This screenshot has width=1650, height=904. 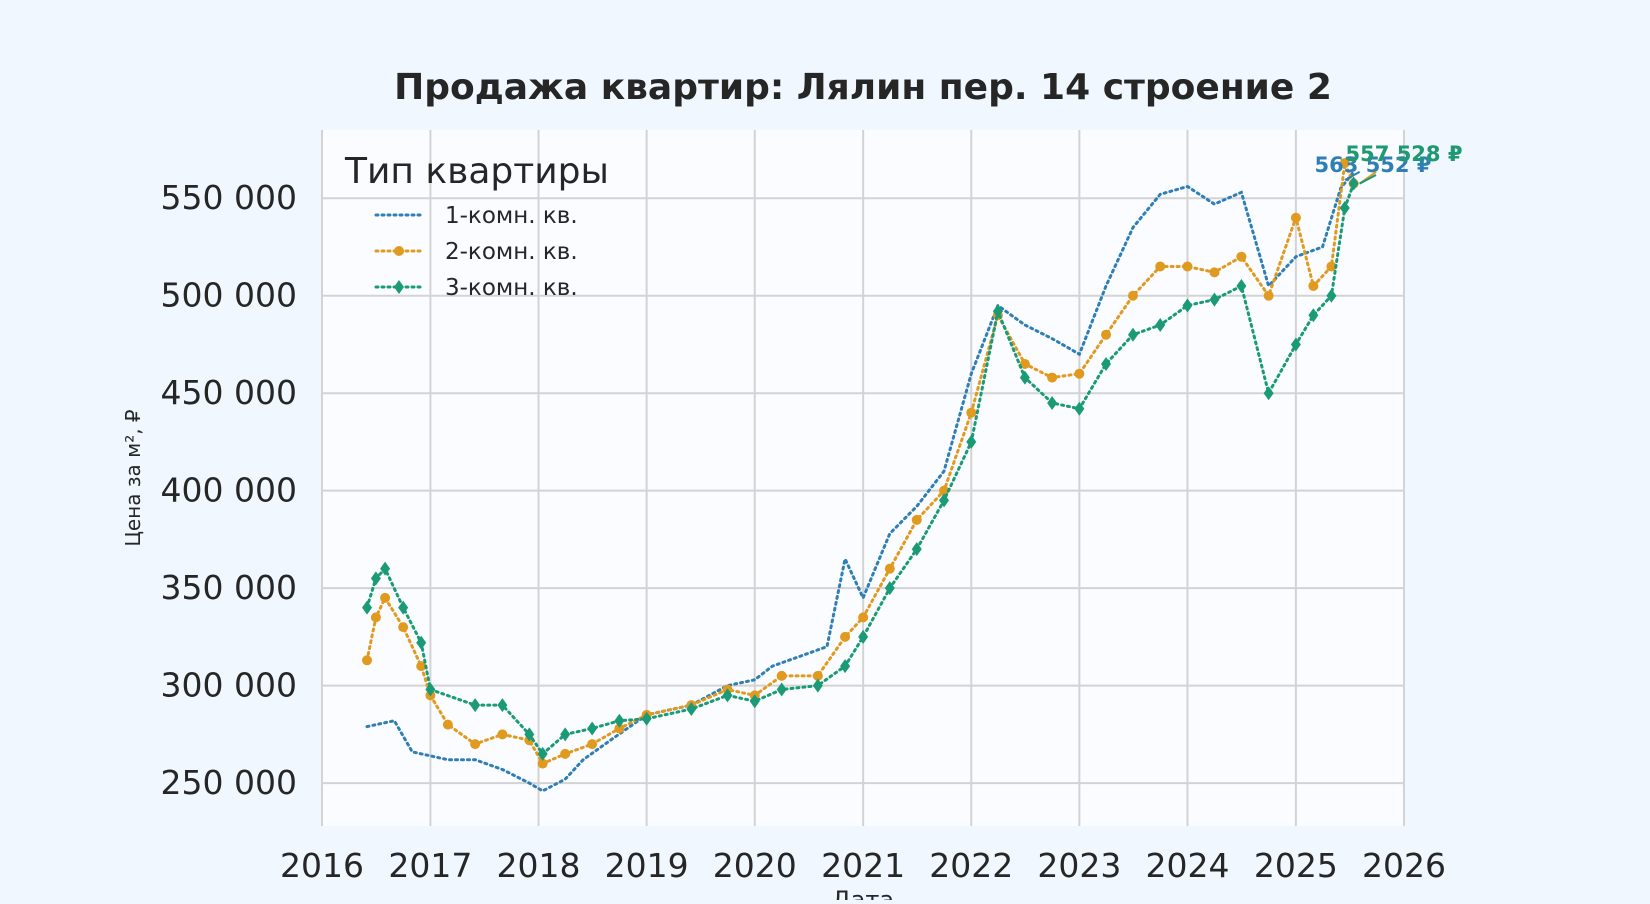 What do you see at coordinates (511, 252) in the screenshot?
I see `legend-label: 2-комн. кв.` at bounding box center [511, 252].